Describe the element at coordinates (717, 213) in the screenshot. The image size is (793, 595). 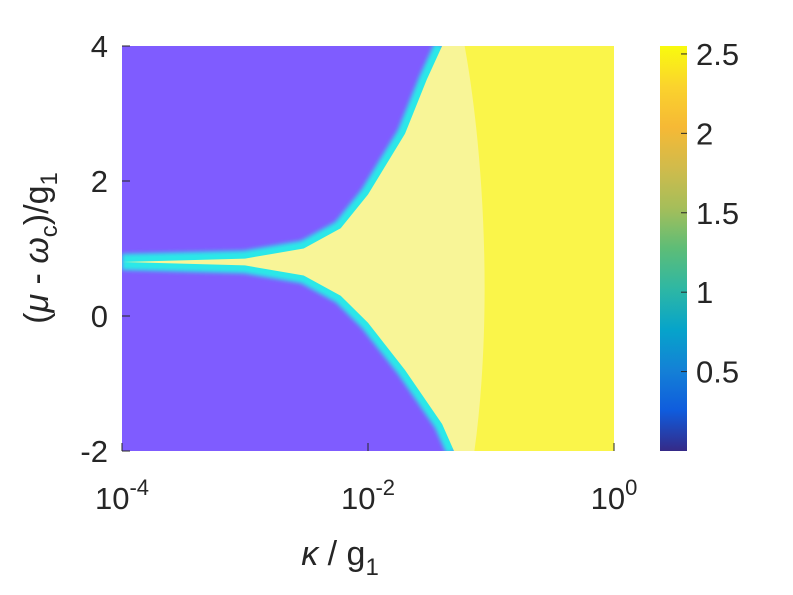
I see `colorbar-tick-label: 1.5` at that location.